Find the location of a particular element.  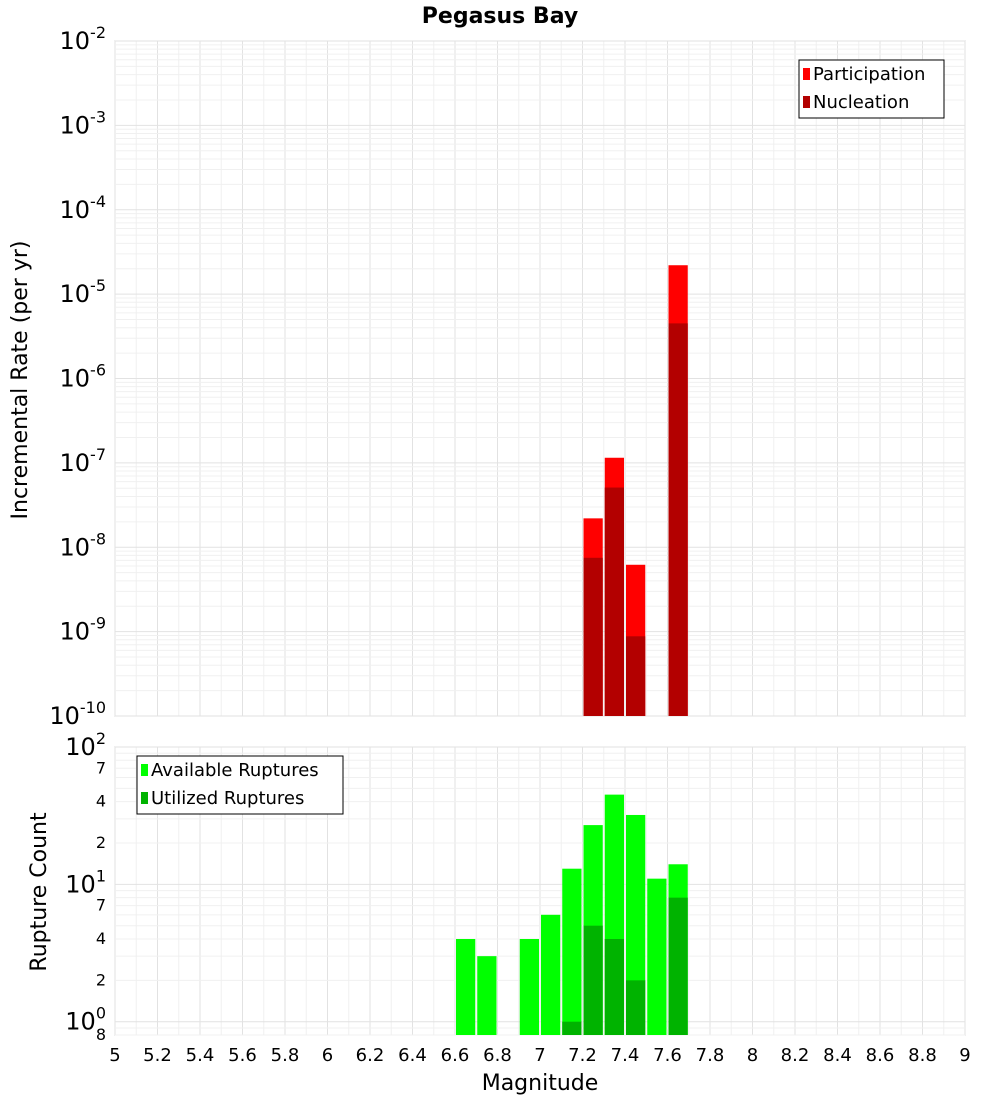

legend-label: Participation is located at coordinates (869, 74).